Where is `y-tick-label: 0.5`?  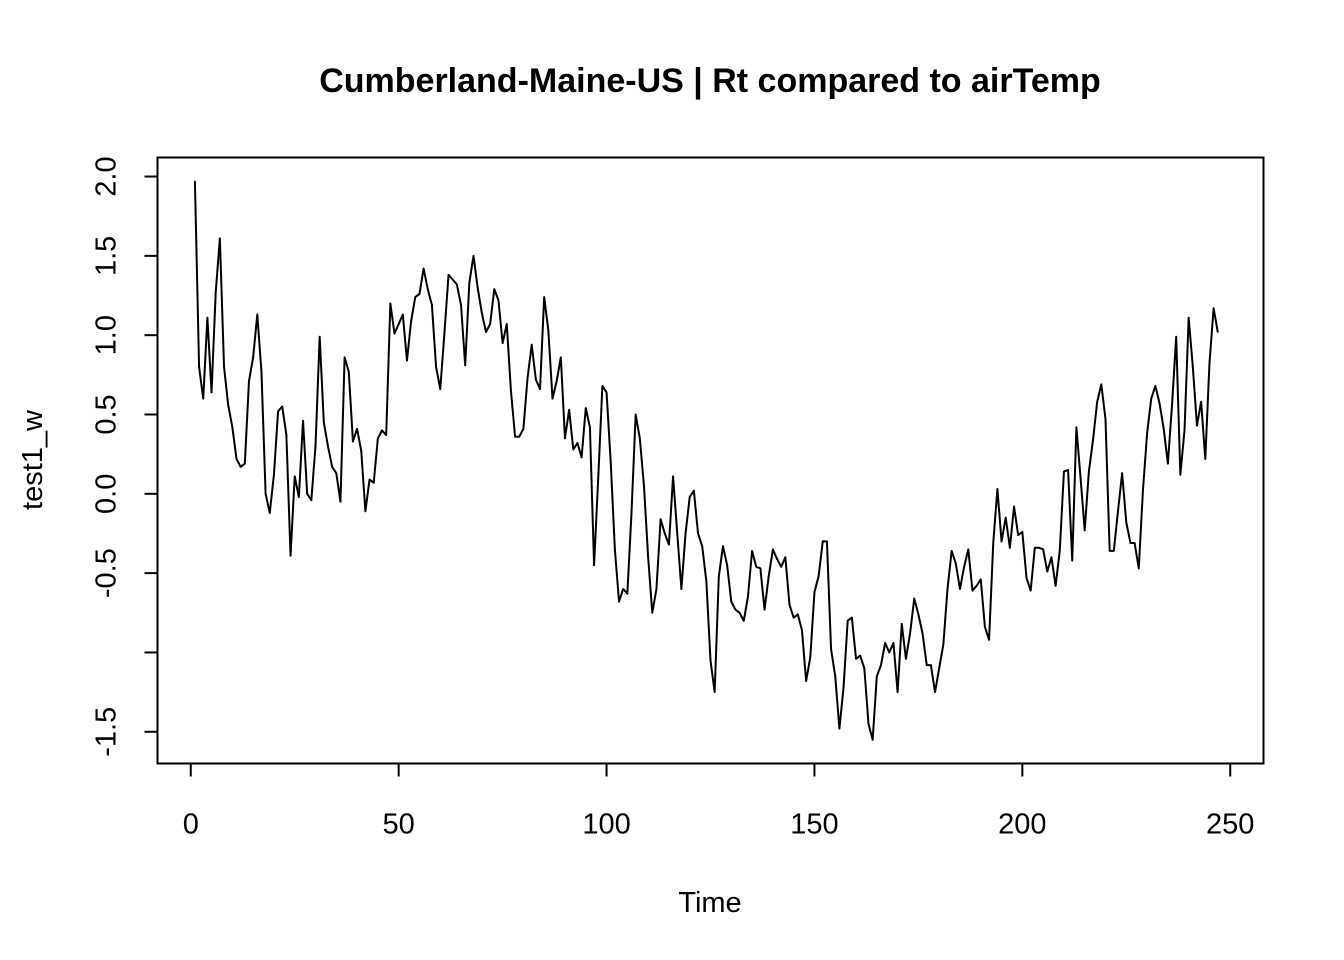 y-tick-label: 0.5 is located at coordinates (107, 414).